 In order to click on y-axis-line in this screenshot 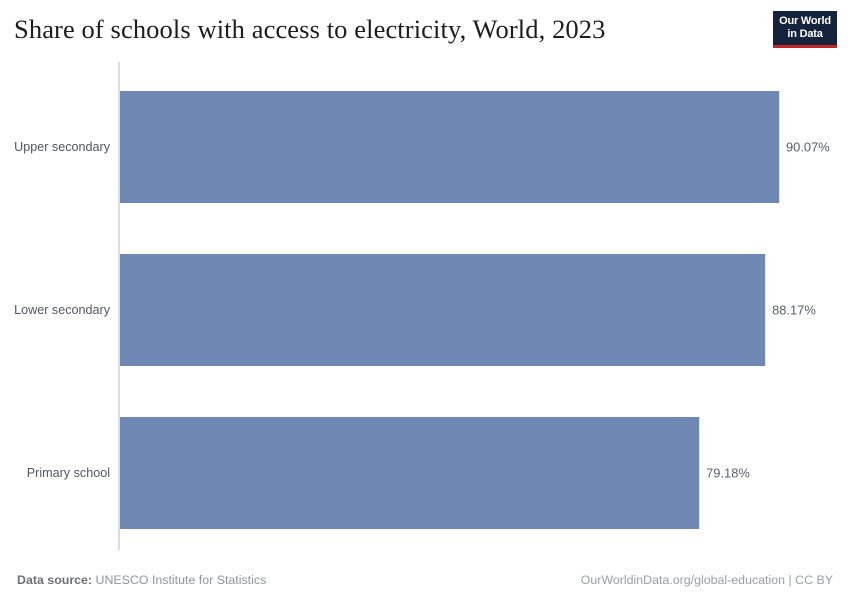, I will do `click(119, 306)`.